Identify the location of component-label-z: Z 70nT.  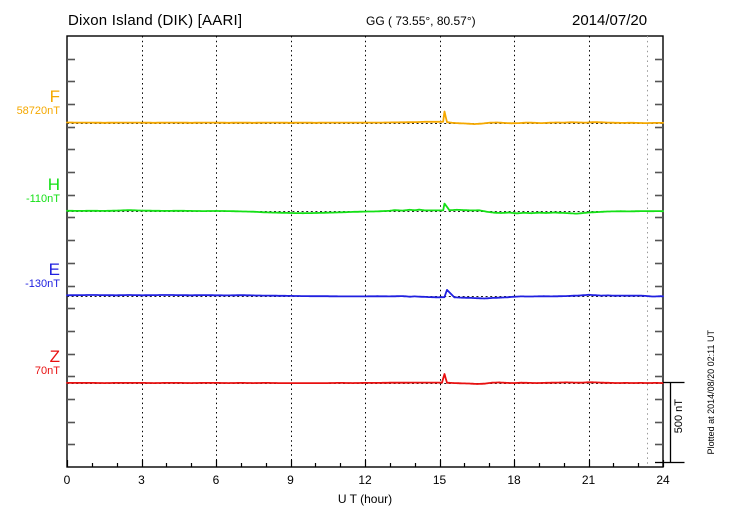
(31, 362).